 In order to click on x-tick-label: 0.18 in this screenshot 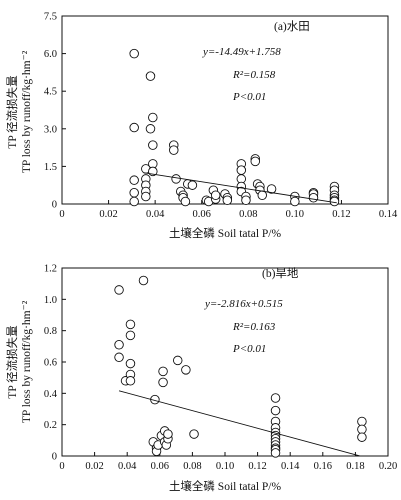, I will do `click(355, 466)`.